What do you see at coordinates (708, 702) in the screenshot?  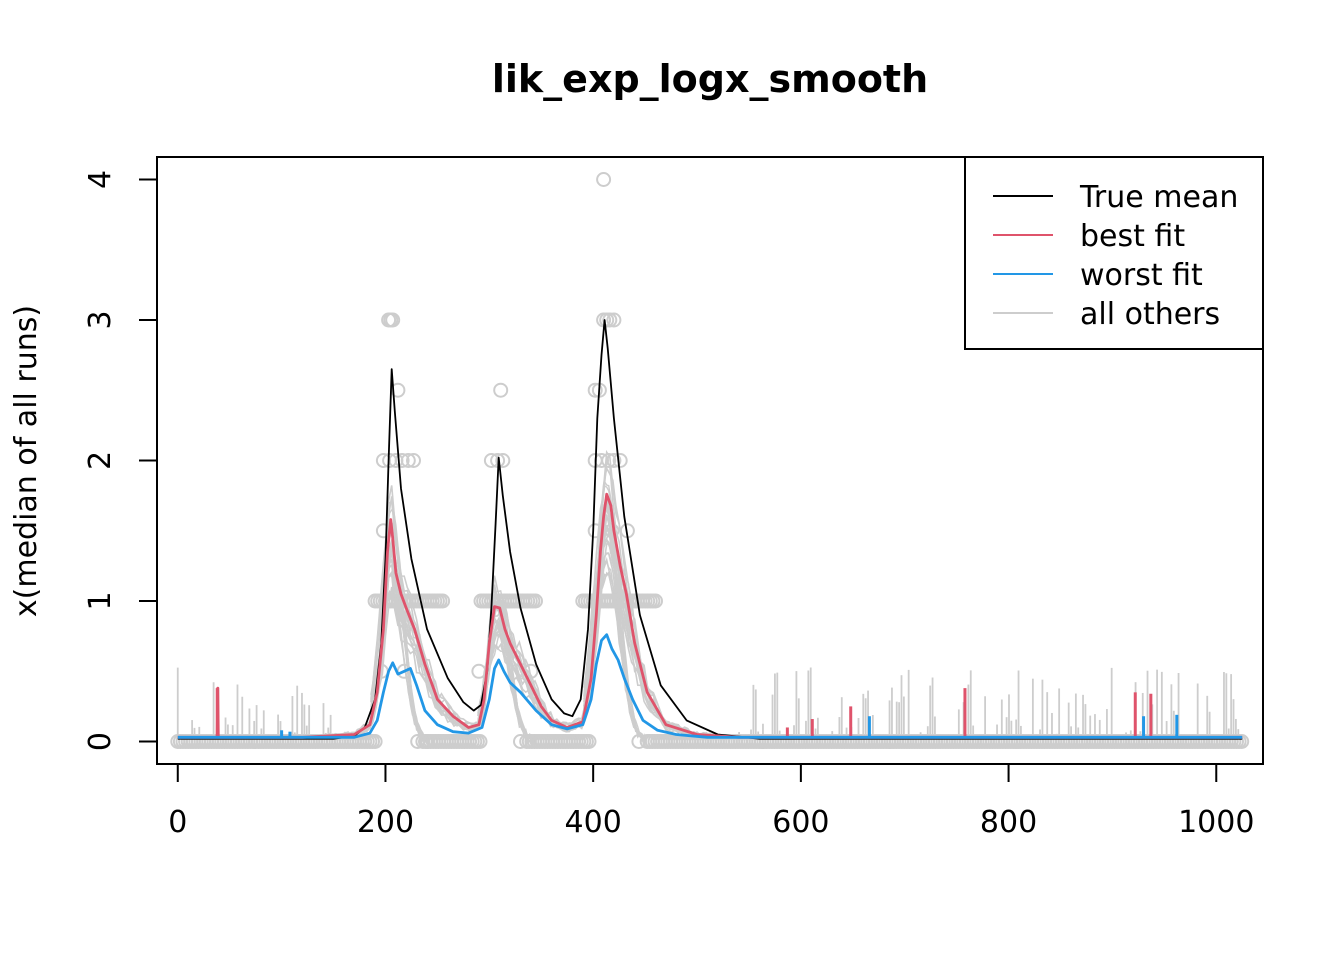 I see `all-others-noise` at bounding box center [708, 702].